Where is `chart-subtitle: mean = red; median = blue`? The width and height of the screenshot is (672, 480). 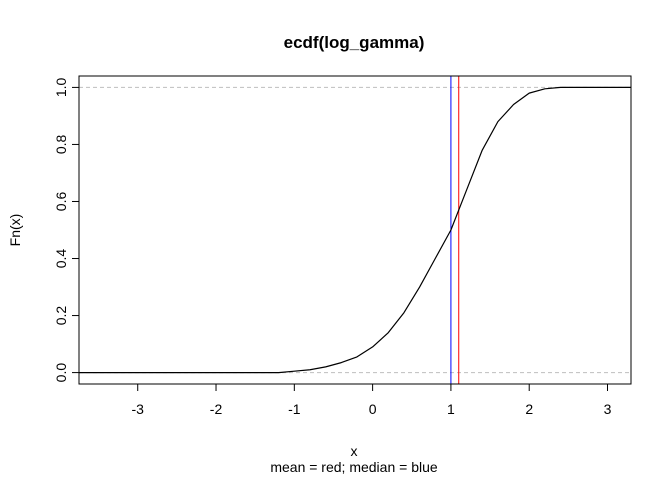
chart-subtitle: mean = red; median = blue is located at coordinates (354, 467).